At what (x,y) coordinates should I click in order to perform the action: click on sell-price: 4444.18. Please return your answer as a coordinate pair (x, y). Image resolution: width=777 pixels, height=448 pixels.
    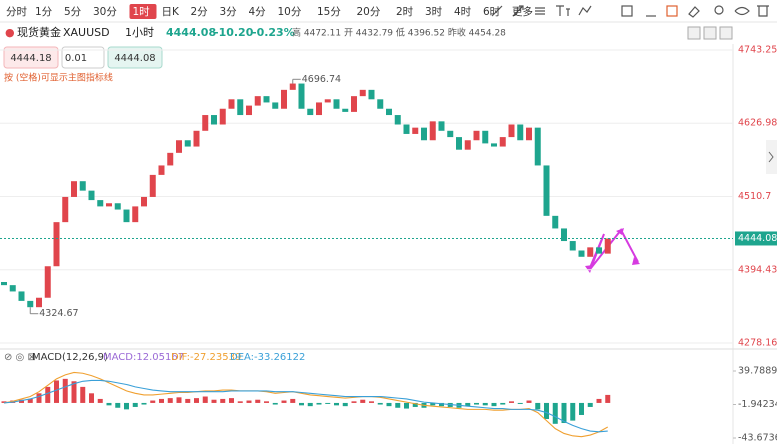
    Looking at the image, I should click on (30, 58).